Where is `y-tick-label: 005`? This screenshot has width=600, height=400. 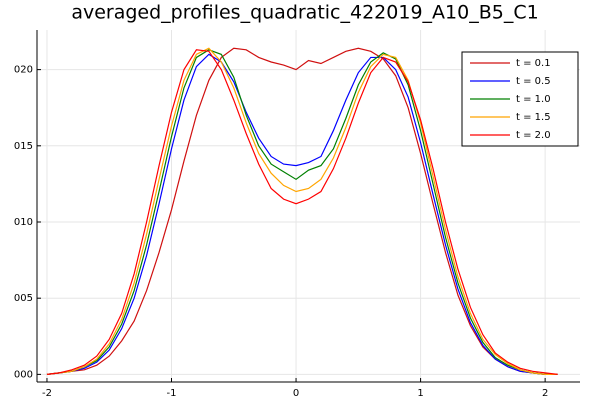 y-tick-label: 005 is located at coordinates (23, 298).